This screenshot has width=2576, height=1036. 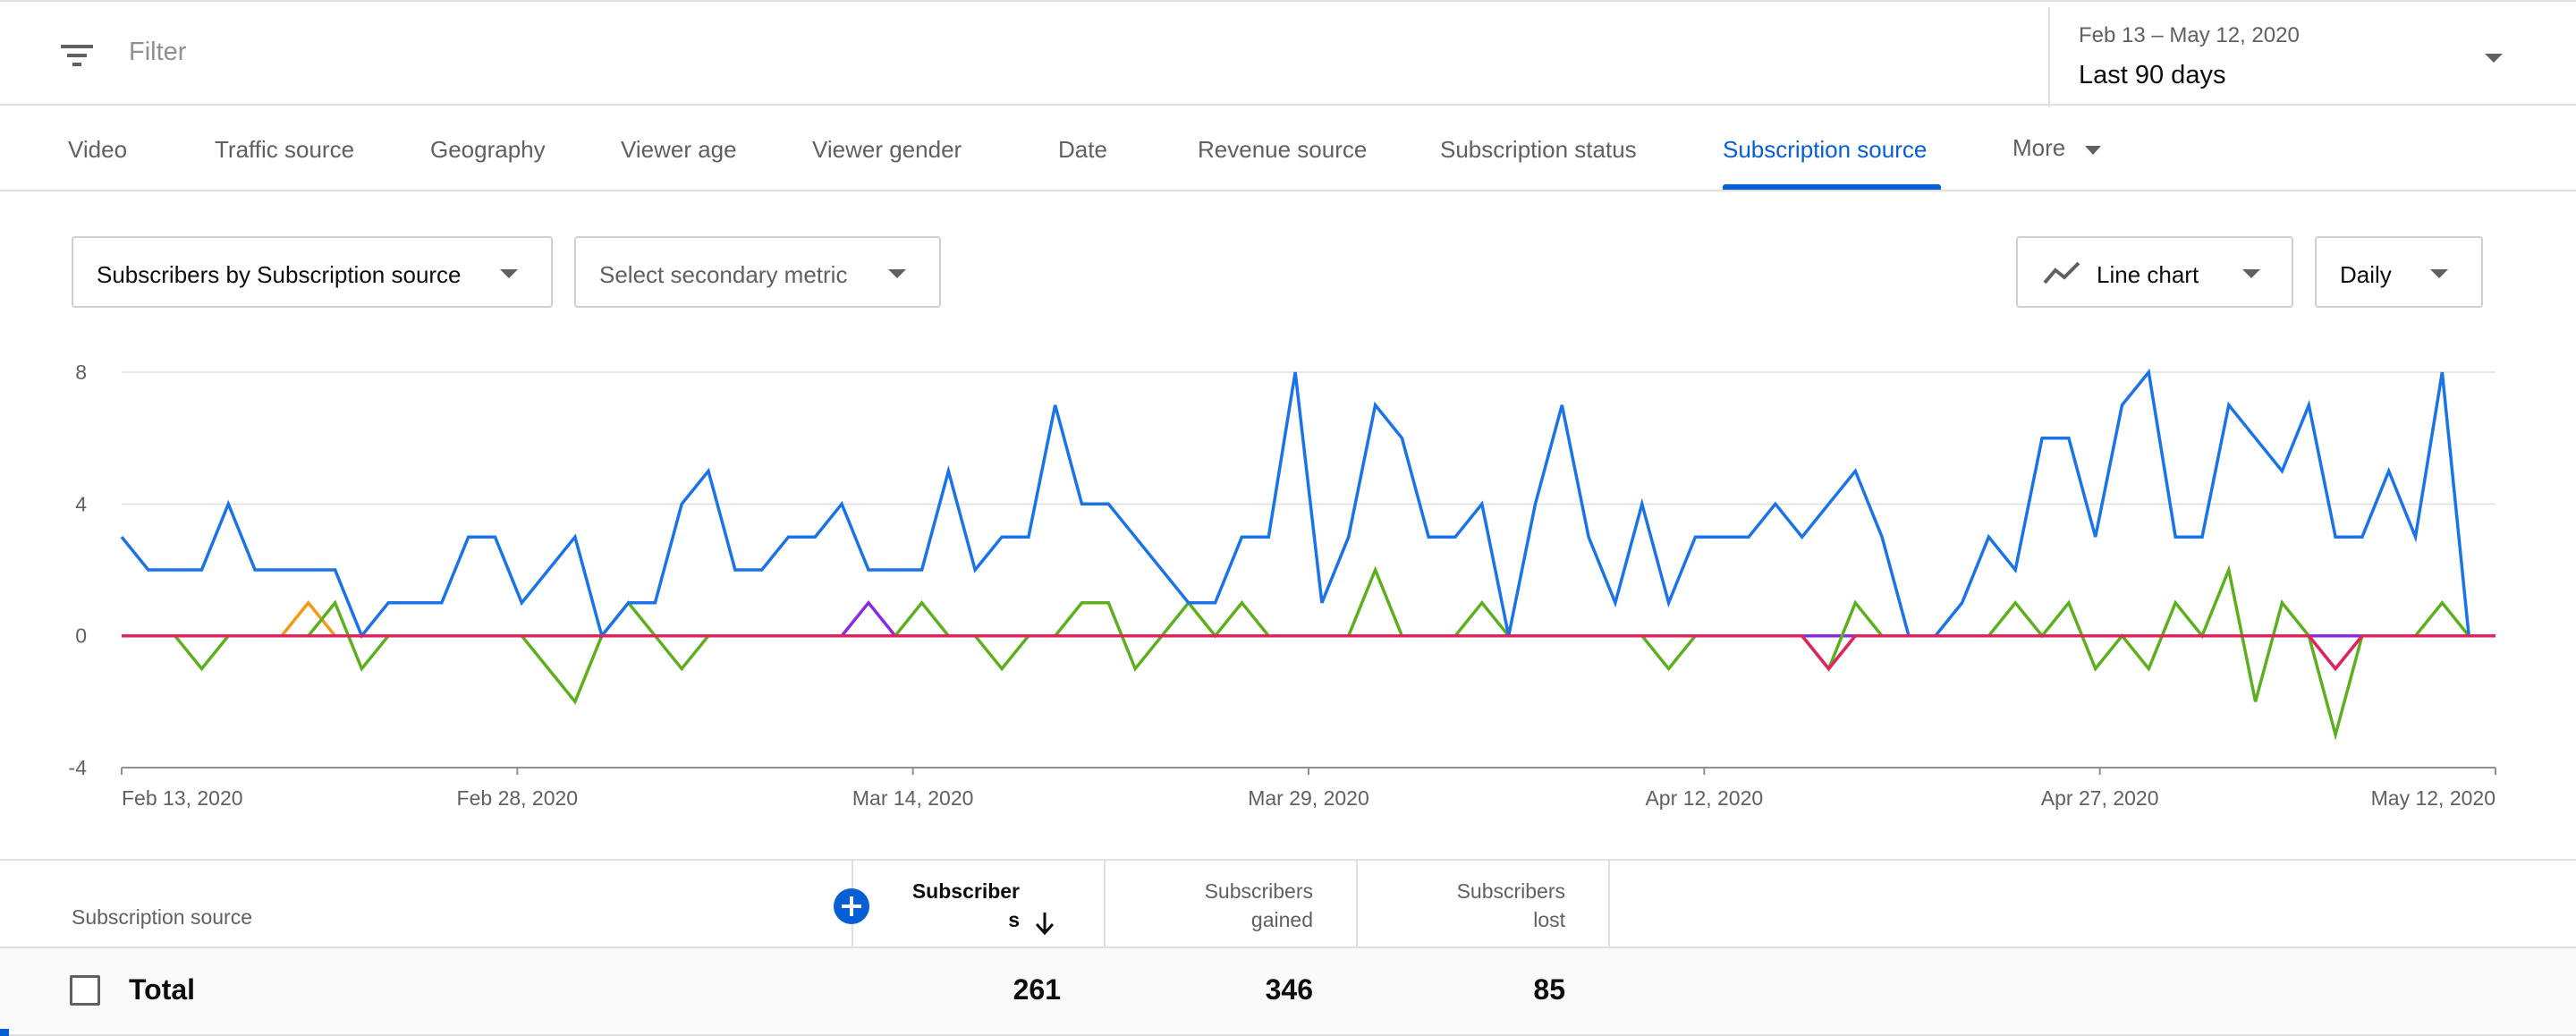 I want to click on arrow-down-icon, so click(x=1044, y=924).